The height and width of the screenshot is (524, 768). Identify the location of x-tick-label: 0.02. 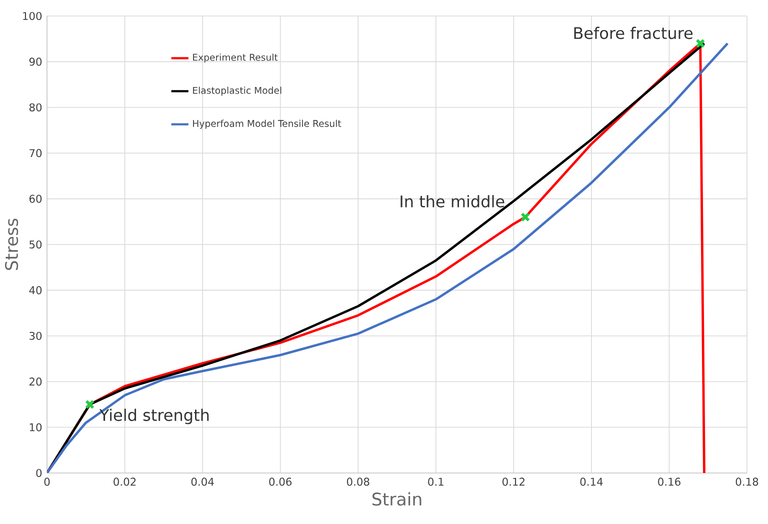
(125, 482).